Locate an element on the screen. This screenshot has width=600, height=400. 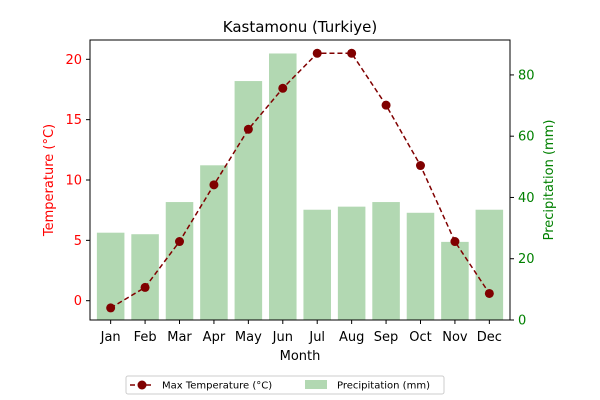
x-tick-label: Mar is located at coordinates (179, 337).